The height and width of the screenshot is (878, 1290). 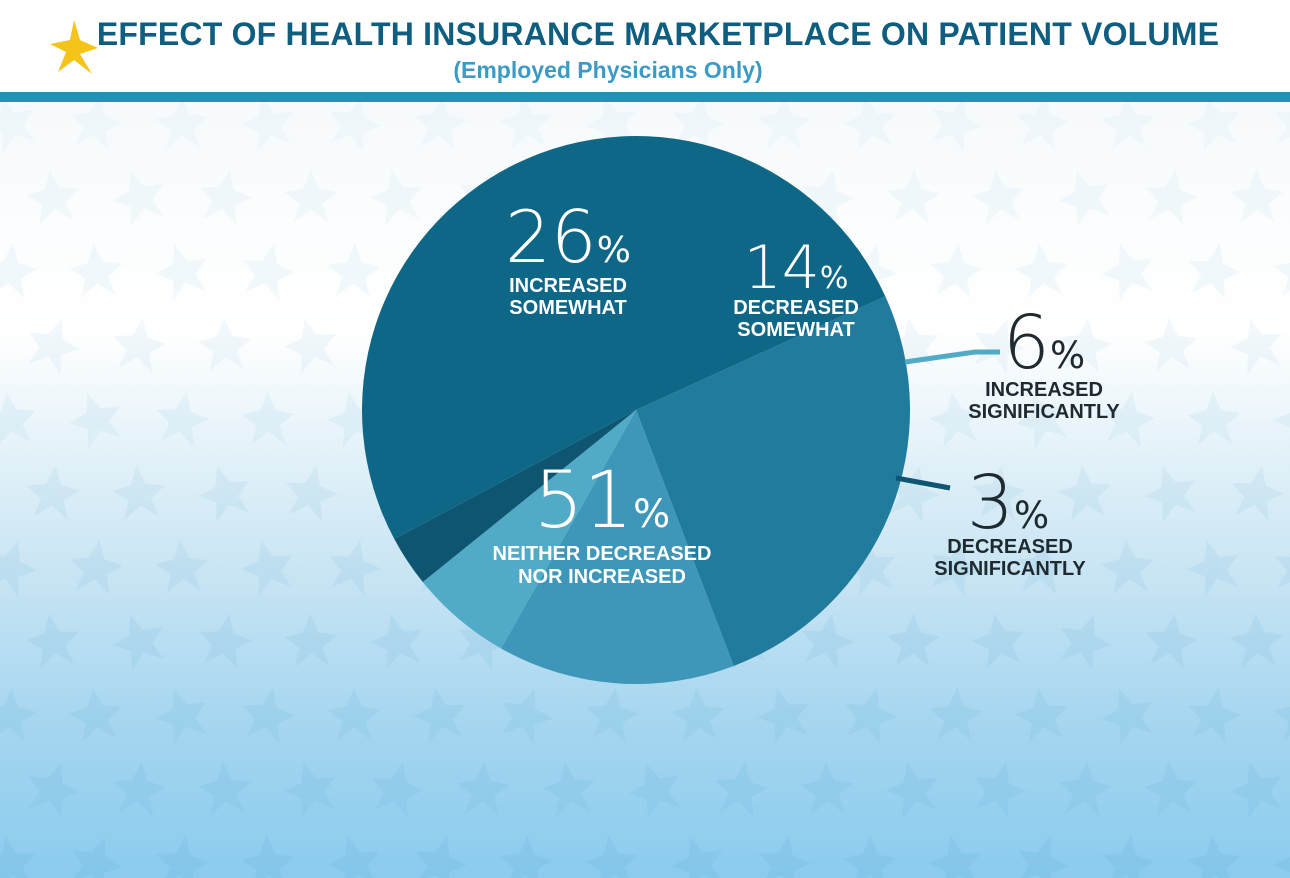 What do you see at coordinates (602, 554) in the screenshot?
I see `slice-category-label: NEITHER DECREASED` at bounding box center [602, 554].